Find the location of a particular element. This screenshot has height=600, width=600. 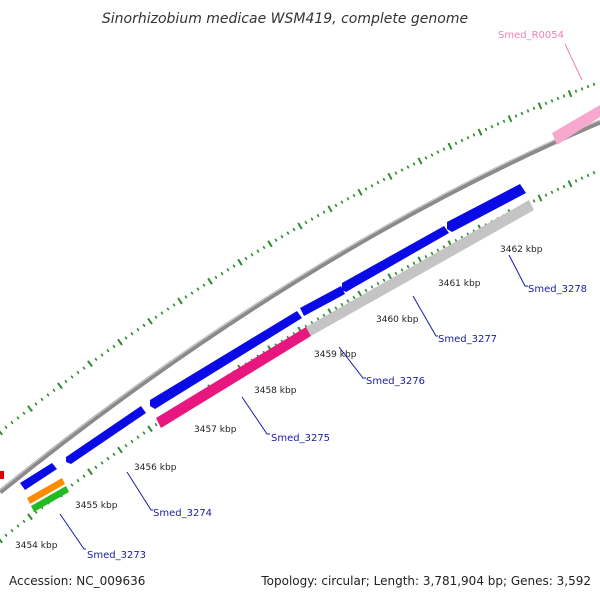

feature-pink-smed-r0054 is located at coordinates (576, 125).